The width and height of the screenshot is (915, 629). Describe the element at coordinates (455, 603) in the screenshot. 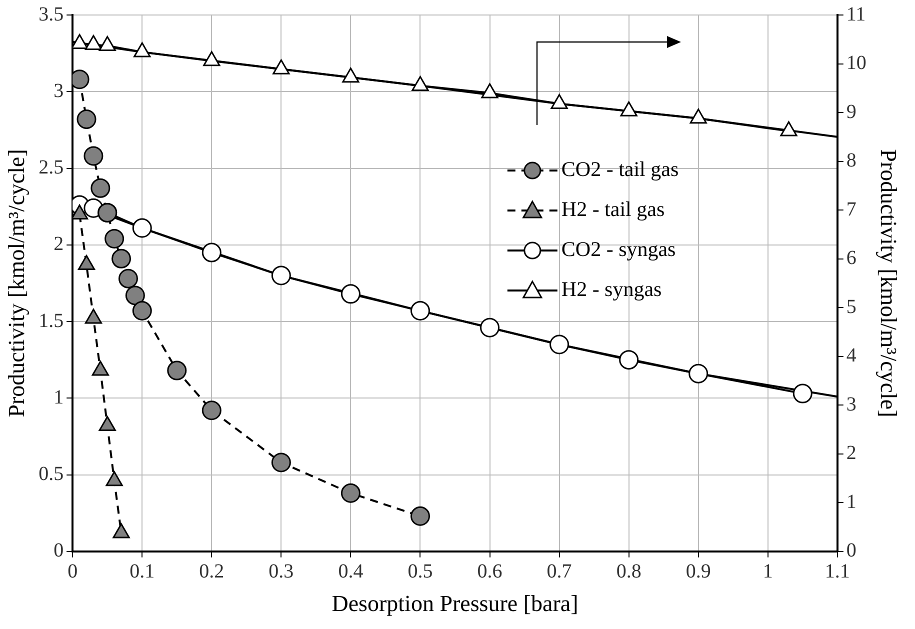

I see `x-axis-title: Desorption Pressure [bara]` at that location.